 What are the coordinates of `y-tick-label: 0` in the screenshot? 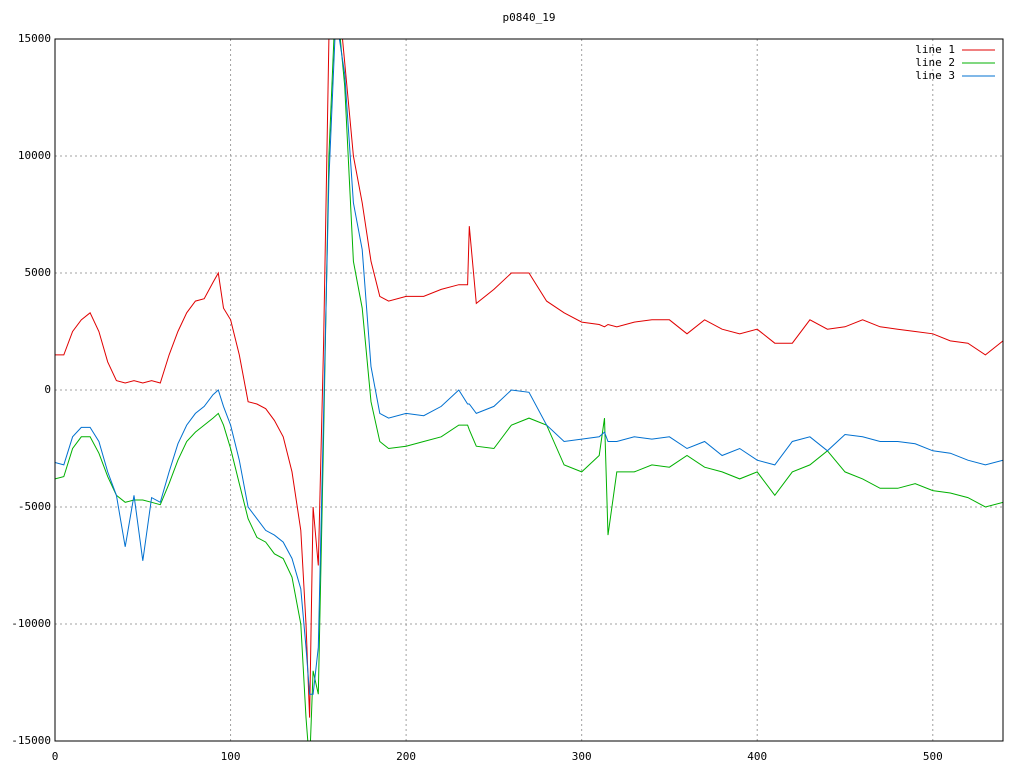 It's located at (47, 389).